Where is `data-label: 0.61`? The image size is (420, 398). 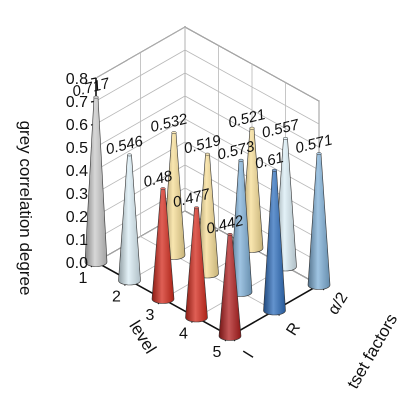
data-label: 0.61 is located at coordinates (269, 161).